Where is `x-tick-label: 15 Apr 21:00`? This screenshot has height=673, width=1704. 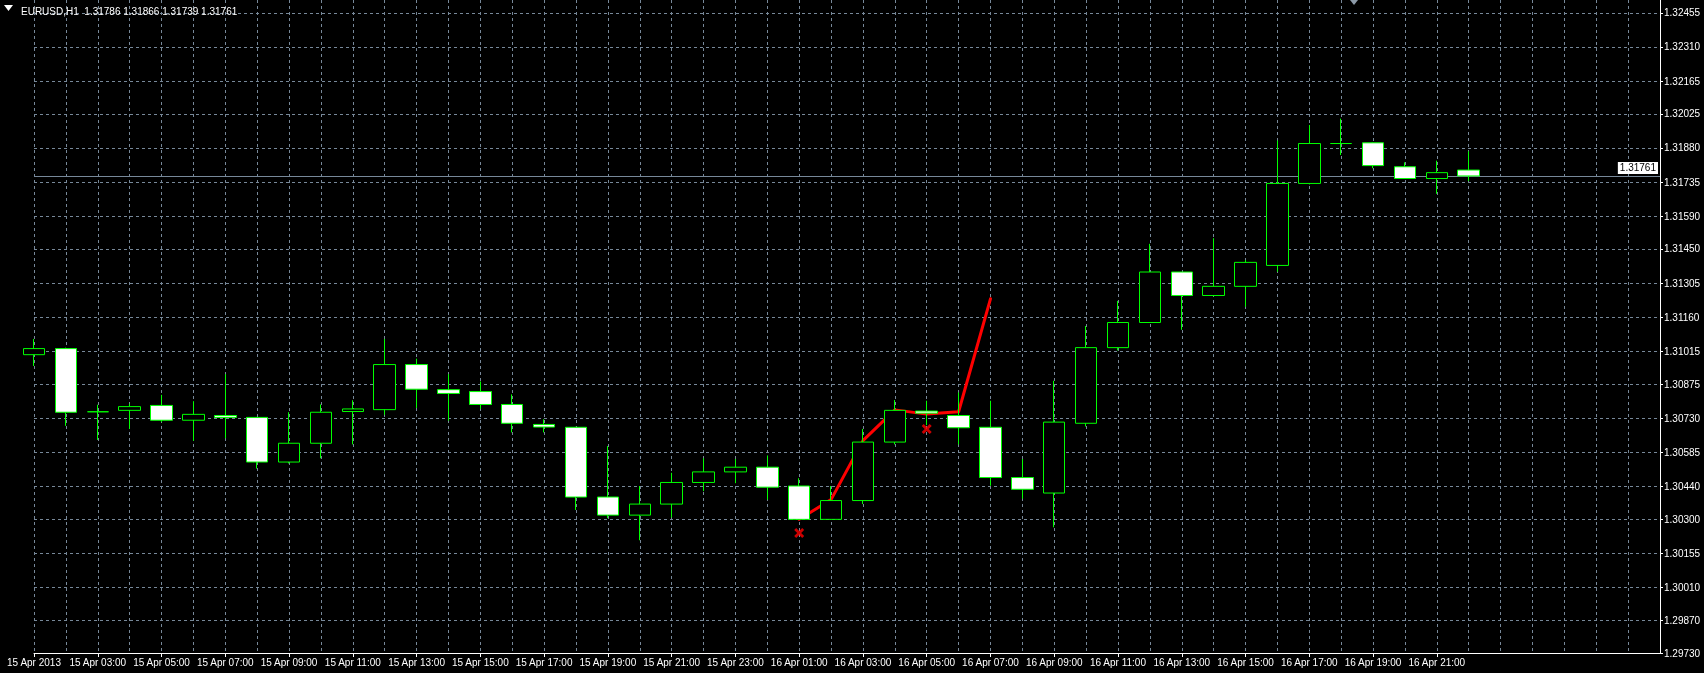 x-tick-label: 15 Apr 21:00 is located at coordinates (672, 662).